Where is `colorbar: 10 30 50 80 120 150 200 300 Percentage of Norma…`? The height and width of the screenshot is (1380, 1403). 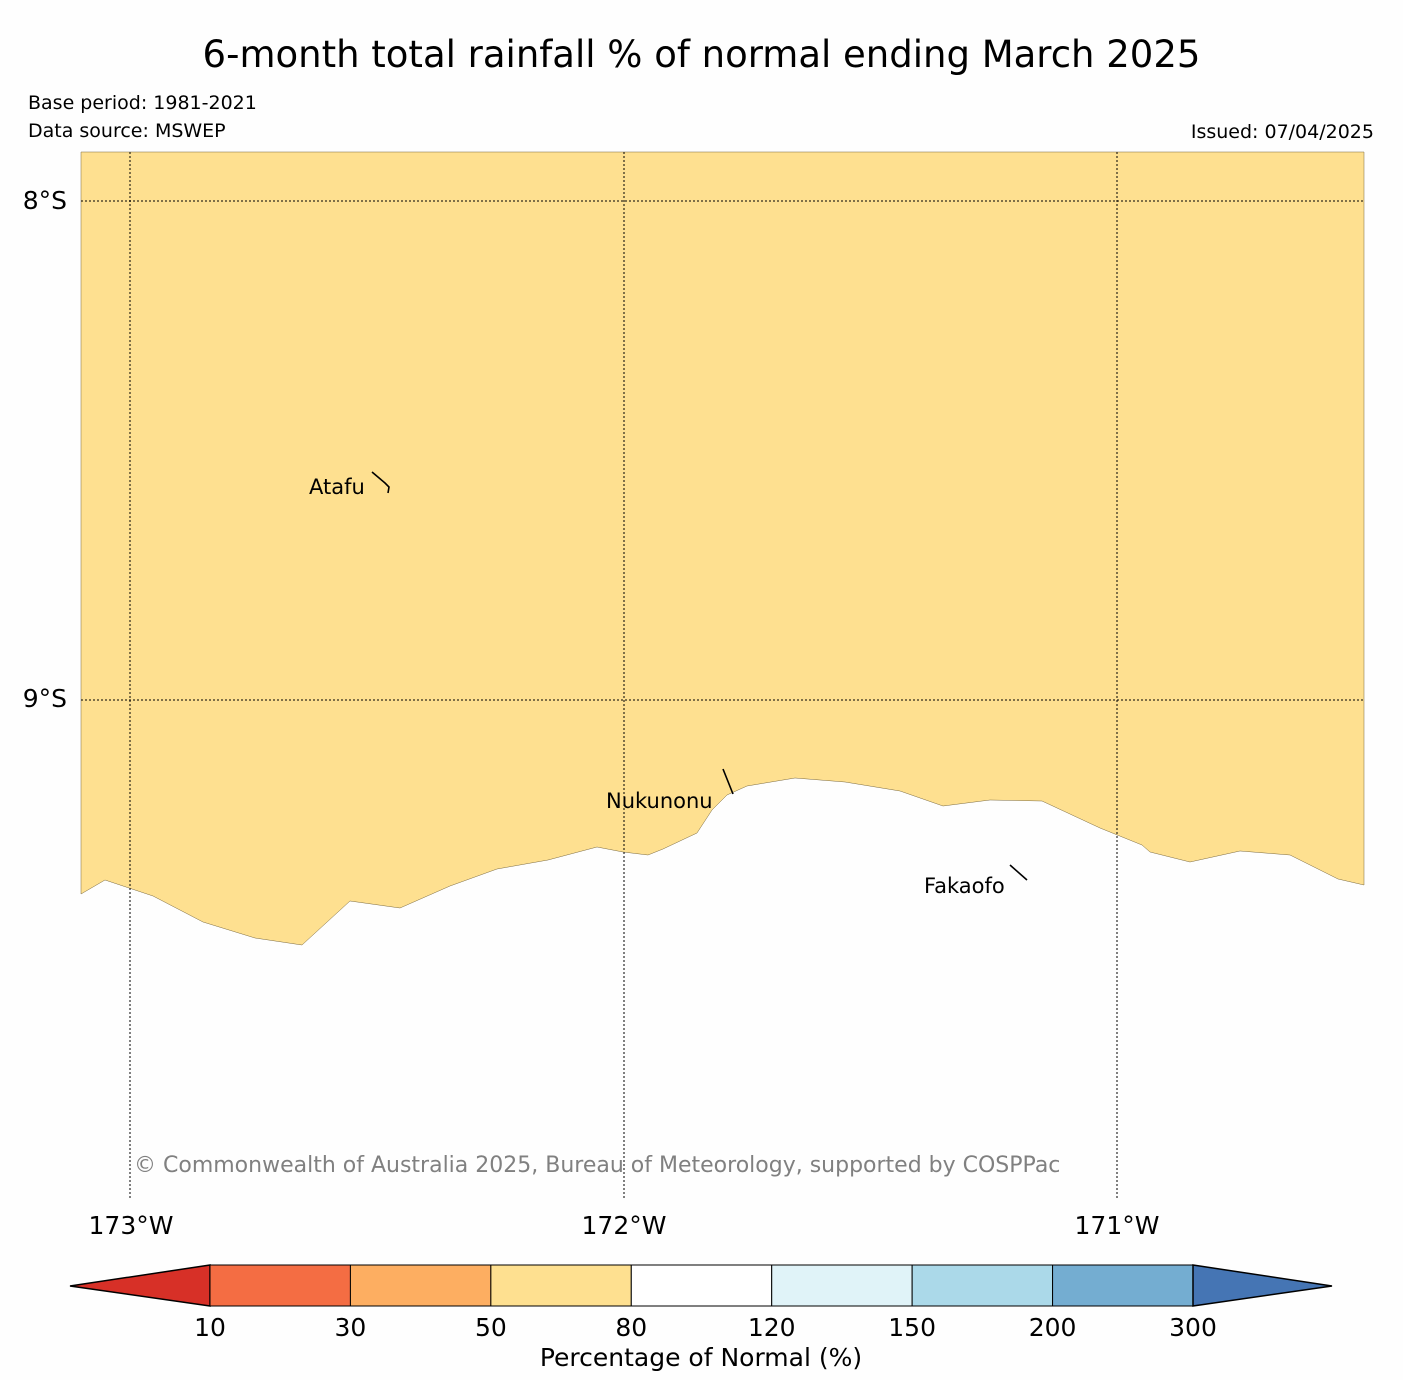 colorbar: 10 30 50 80 120 150 200 300 Percentage of Norma… is located at coordinates (701, 1318).